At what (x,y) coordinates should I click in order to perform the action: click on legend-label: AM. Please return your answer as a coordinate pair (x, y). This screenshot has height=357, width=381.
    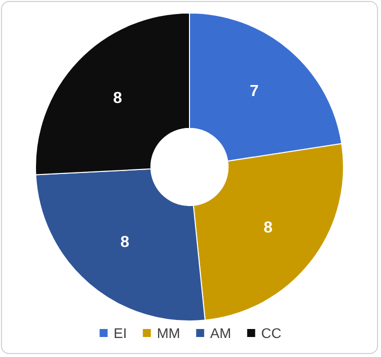
    Looking at the image, I should click on (221, 333).